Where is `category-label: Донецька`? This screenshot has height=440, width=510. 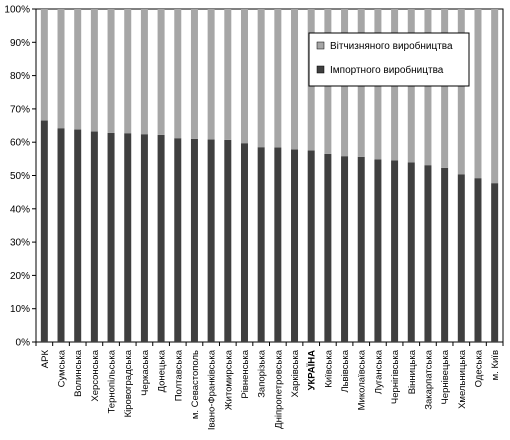
category-label: Донецька is located at coordinates (162, 370).